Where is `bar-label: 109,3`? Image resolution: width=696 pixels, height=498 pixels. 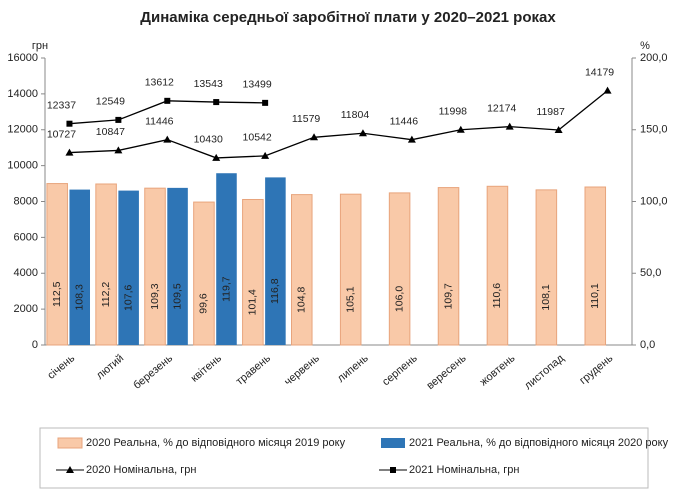 bar-label: 109,3 is located at coordinates (155, 296).